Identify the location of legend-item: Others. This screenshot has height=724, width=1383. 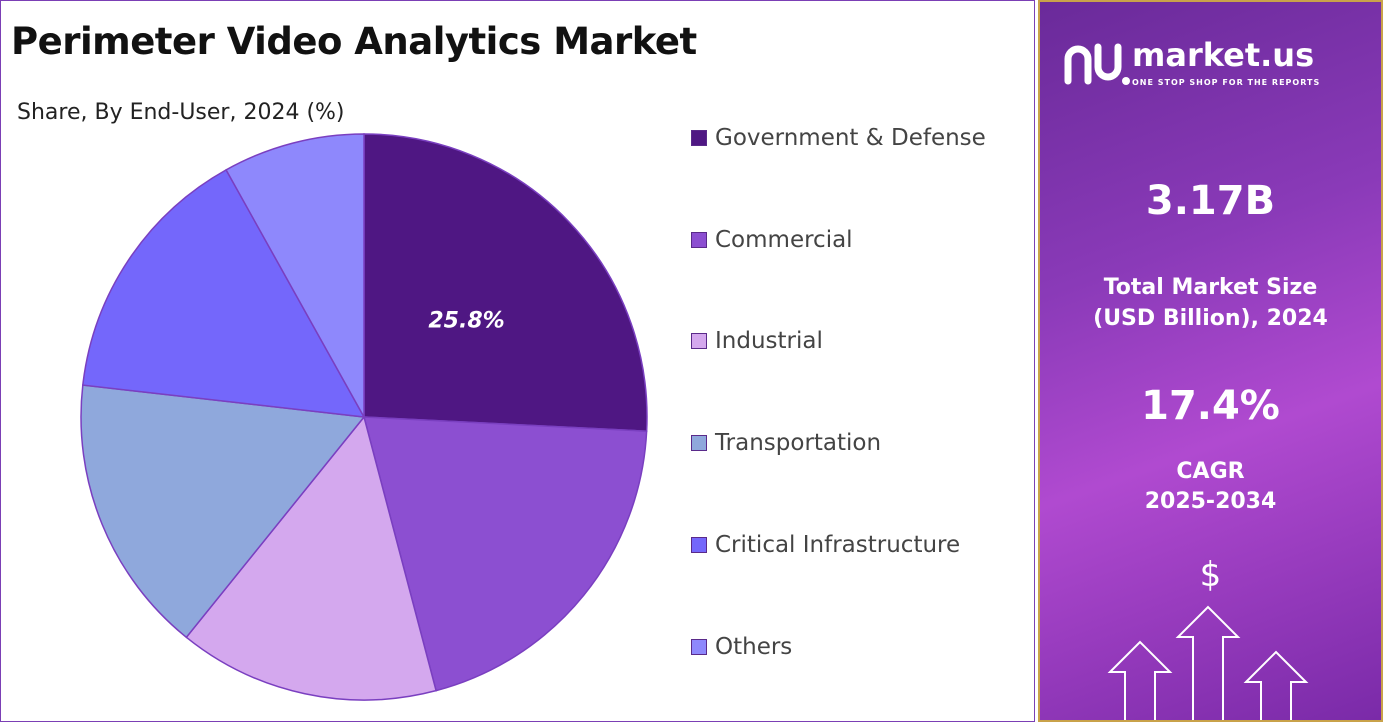
(741, 647).